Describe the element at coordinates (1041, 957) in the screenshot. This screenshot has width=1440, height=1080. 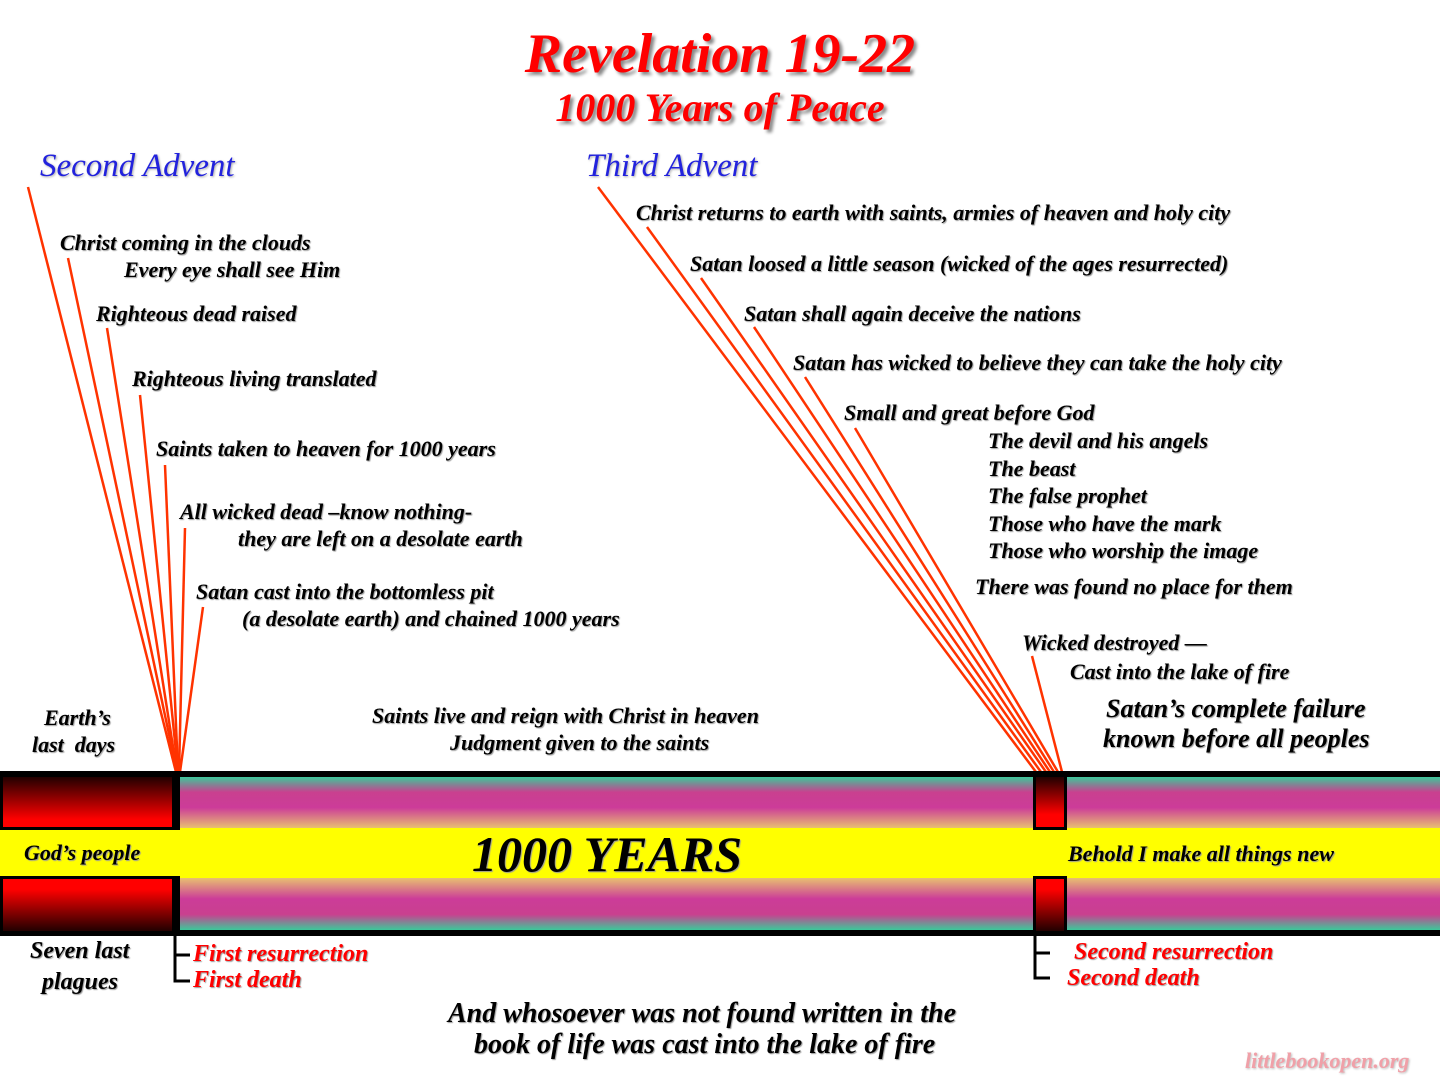
I see `second-bracket` at that location.